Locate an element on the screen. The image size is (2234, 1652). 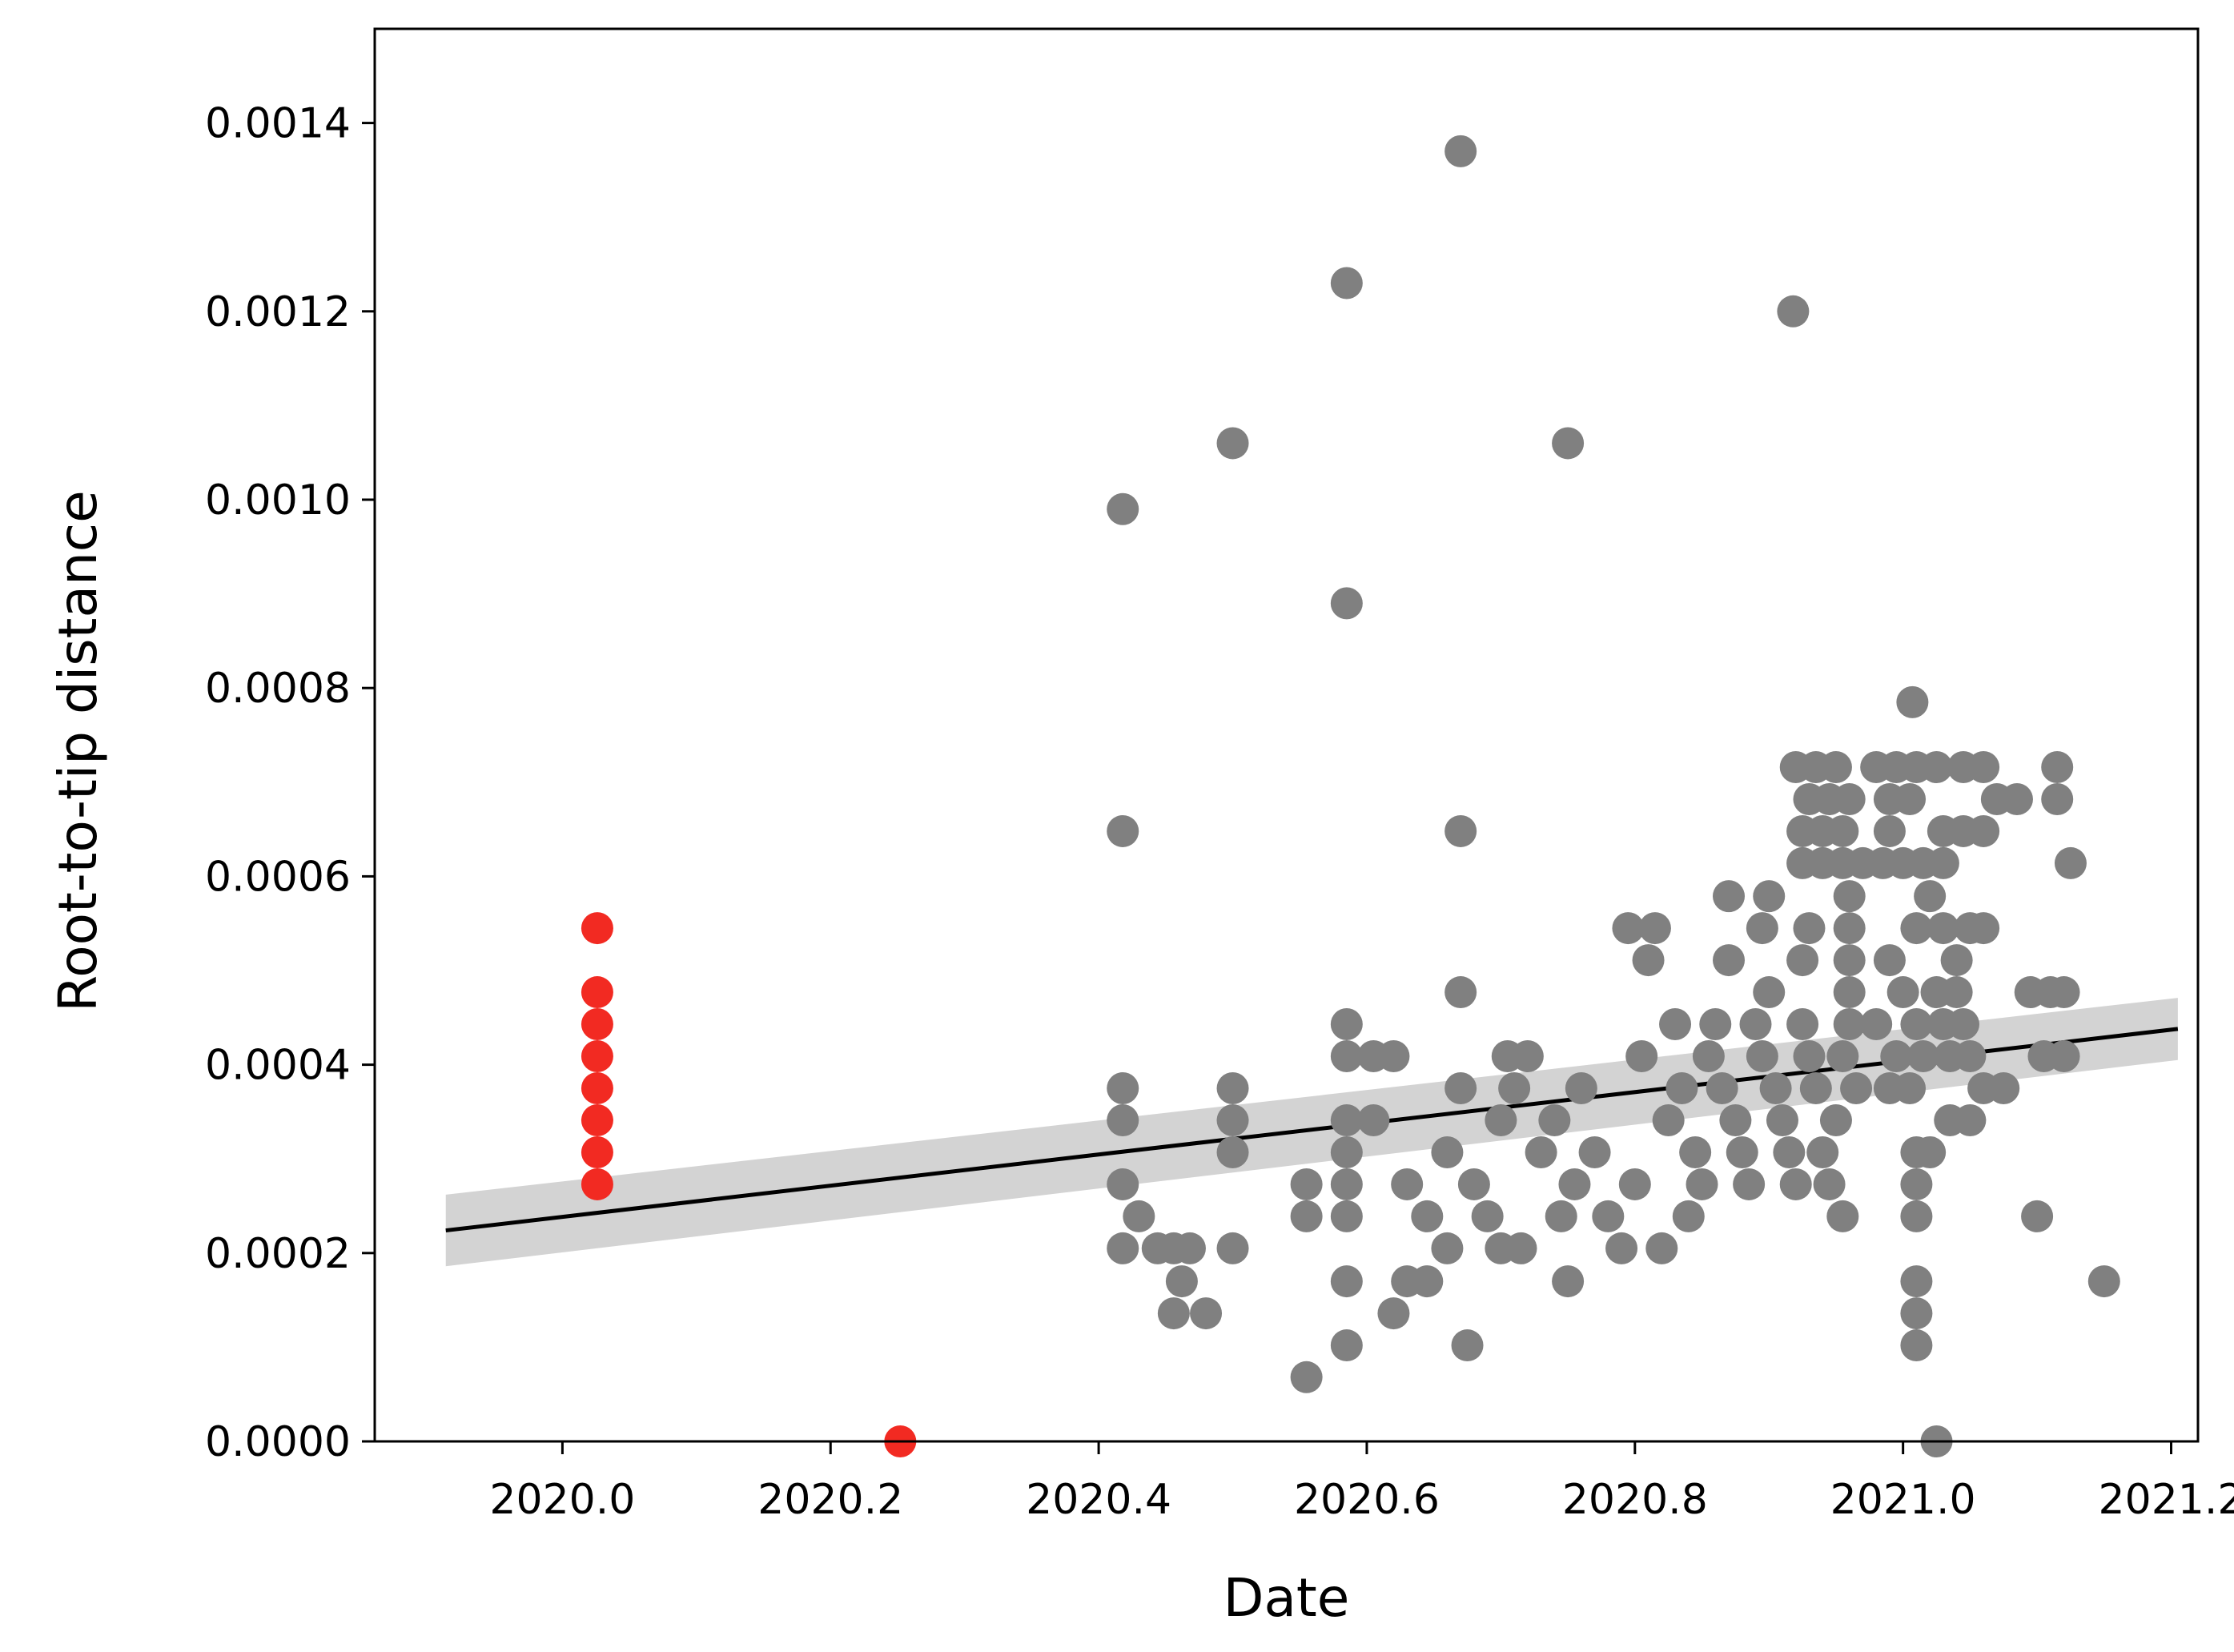
confidence-band-layer is located at coordinates (1312, 1132).